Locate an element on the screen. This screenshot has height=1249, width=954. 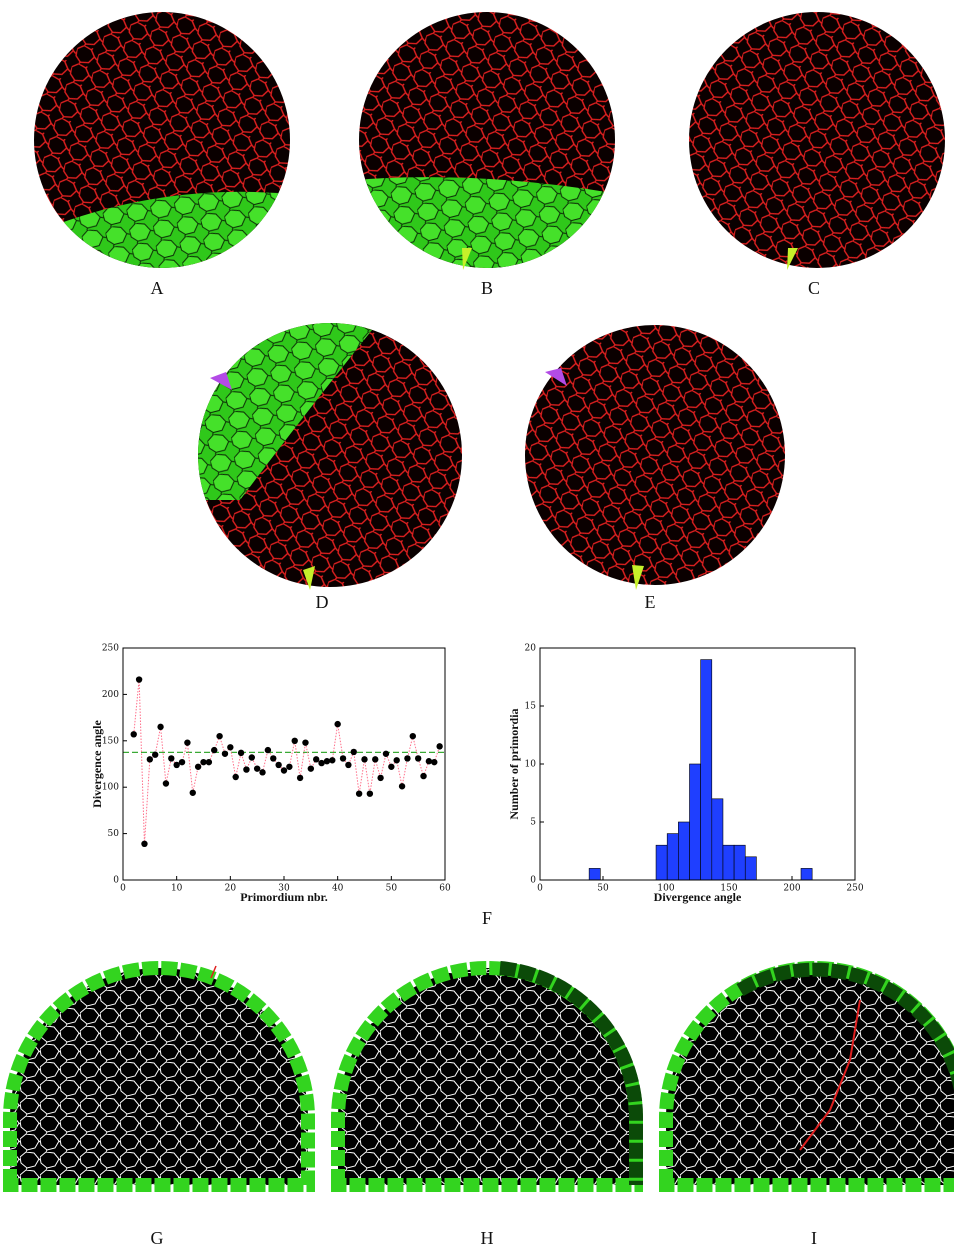
x-tick-label: 100 is located at coordinates (665, 889).